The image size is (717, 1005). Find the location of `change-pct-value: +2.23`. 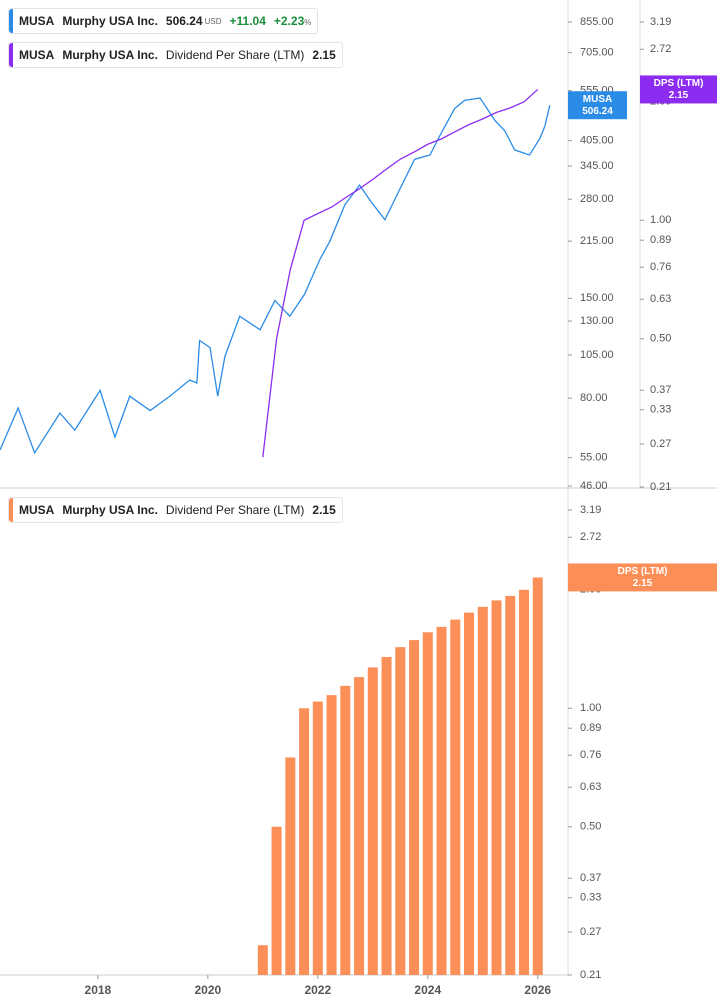

change-pct-value: +2.23 is located at coordinates (289, 21).